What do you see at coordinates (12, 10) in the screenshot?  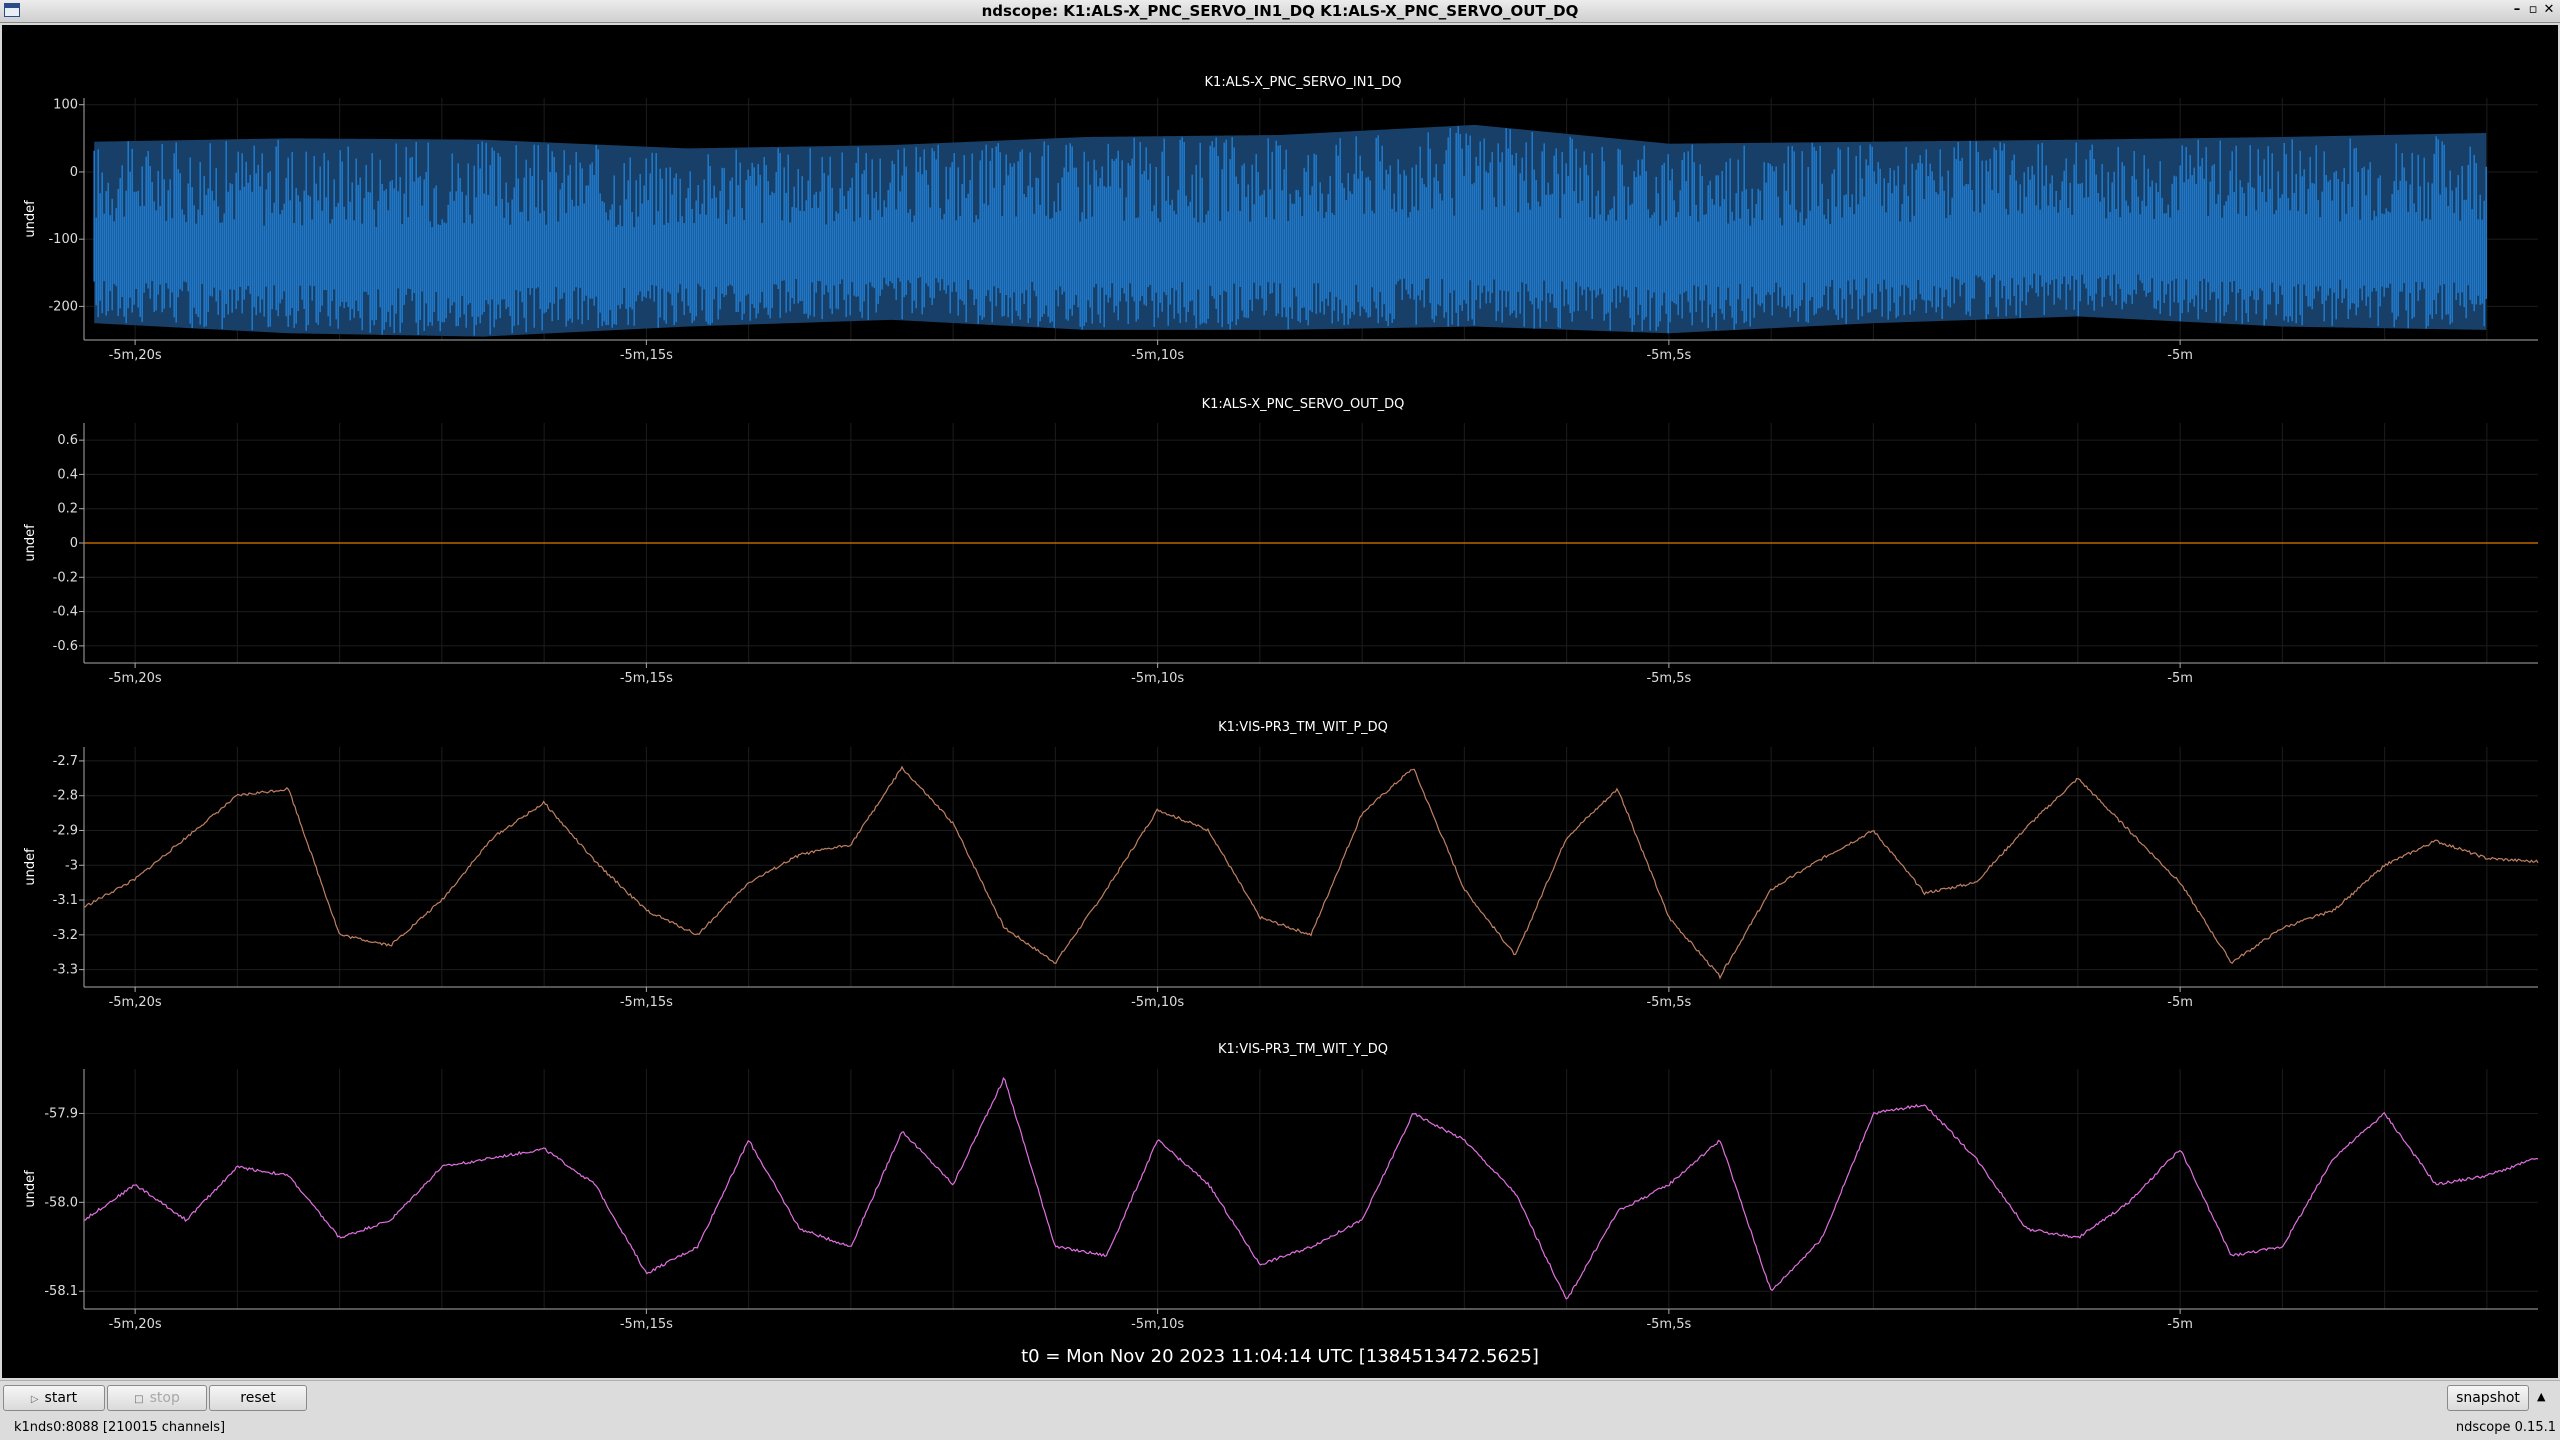 I see `app-icon` at bounding box center [12, 10].